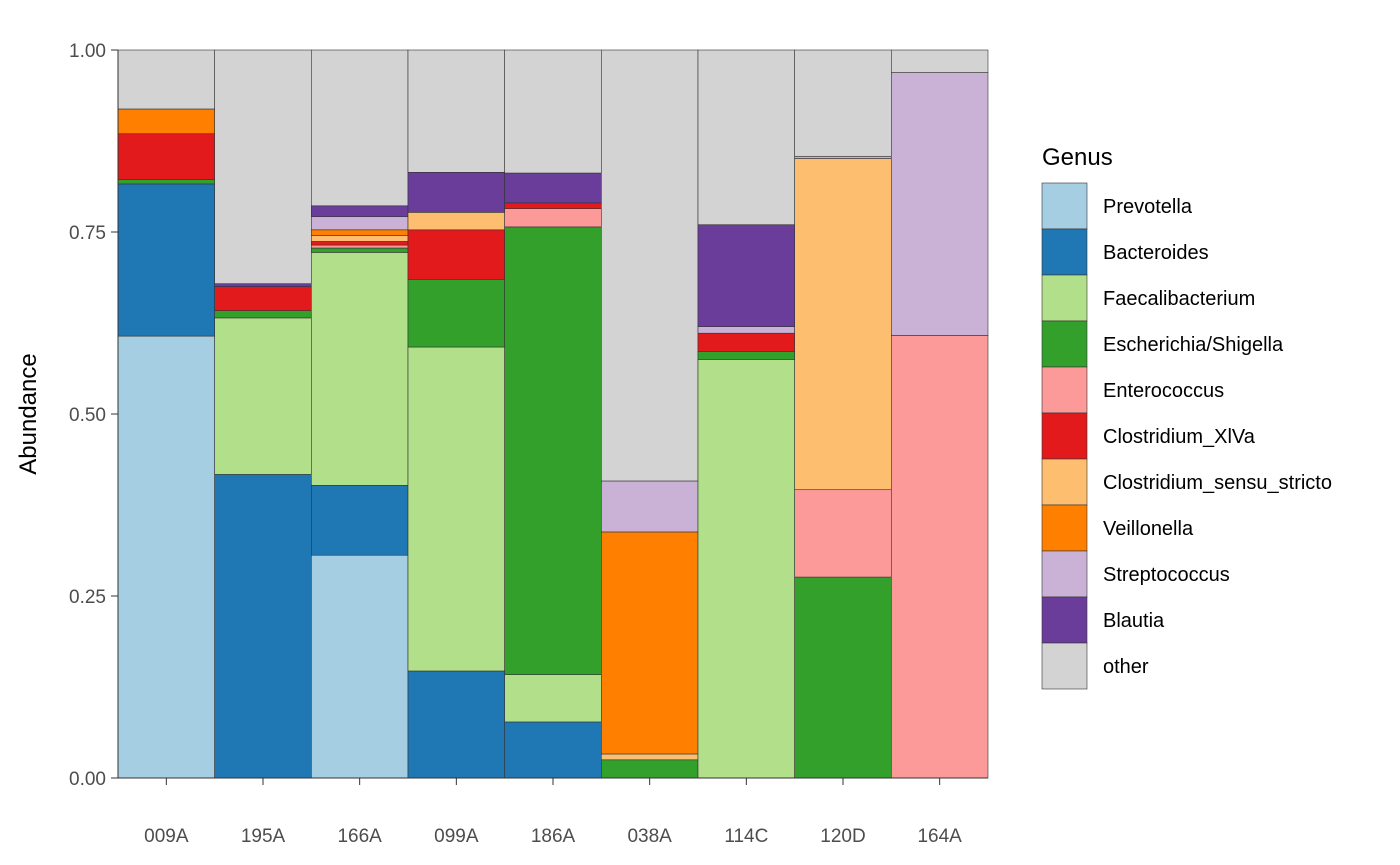  What do you see at coordinates (1163, 391) in the screenshot?
I see `legend-label-4: Enterococcus` at bounding box center [1163, 391].